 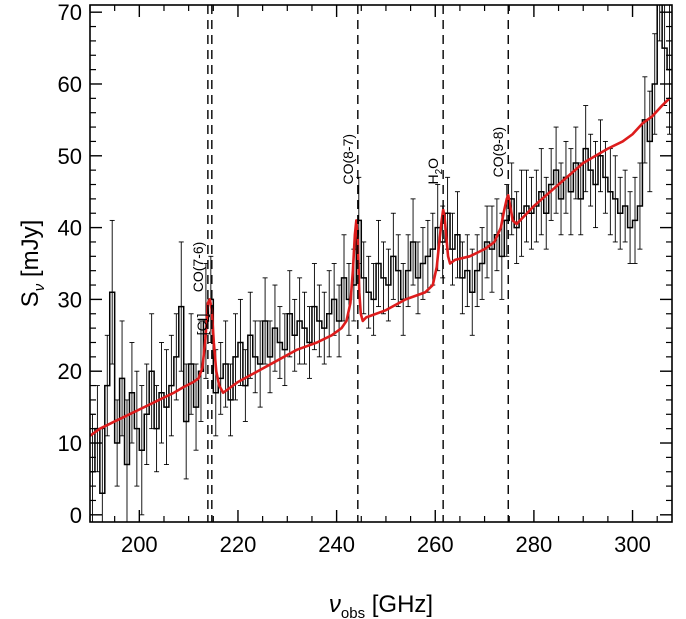 What do you see at coordinates (70, 84) in the screenshot?
I see `y-tick-label: 60` at bounding box center [70, 84].